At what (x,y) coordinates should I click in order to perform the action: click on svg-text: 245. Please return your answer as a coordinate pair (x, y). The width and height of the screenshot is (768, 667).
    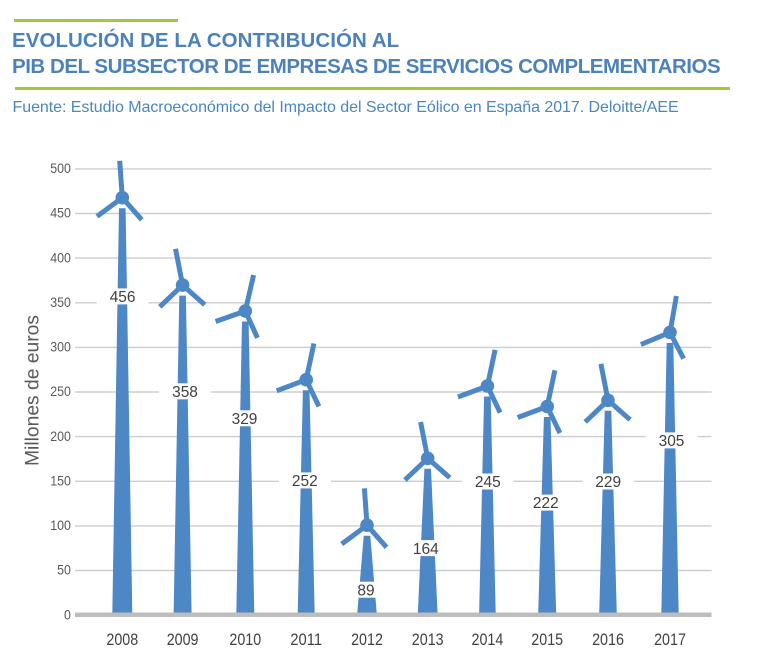
    Looking at the image, I should click on (488, 482).